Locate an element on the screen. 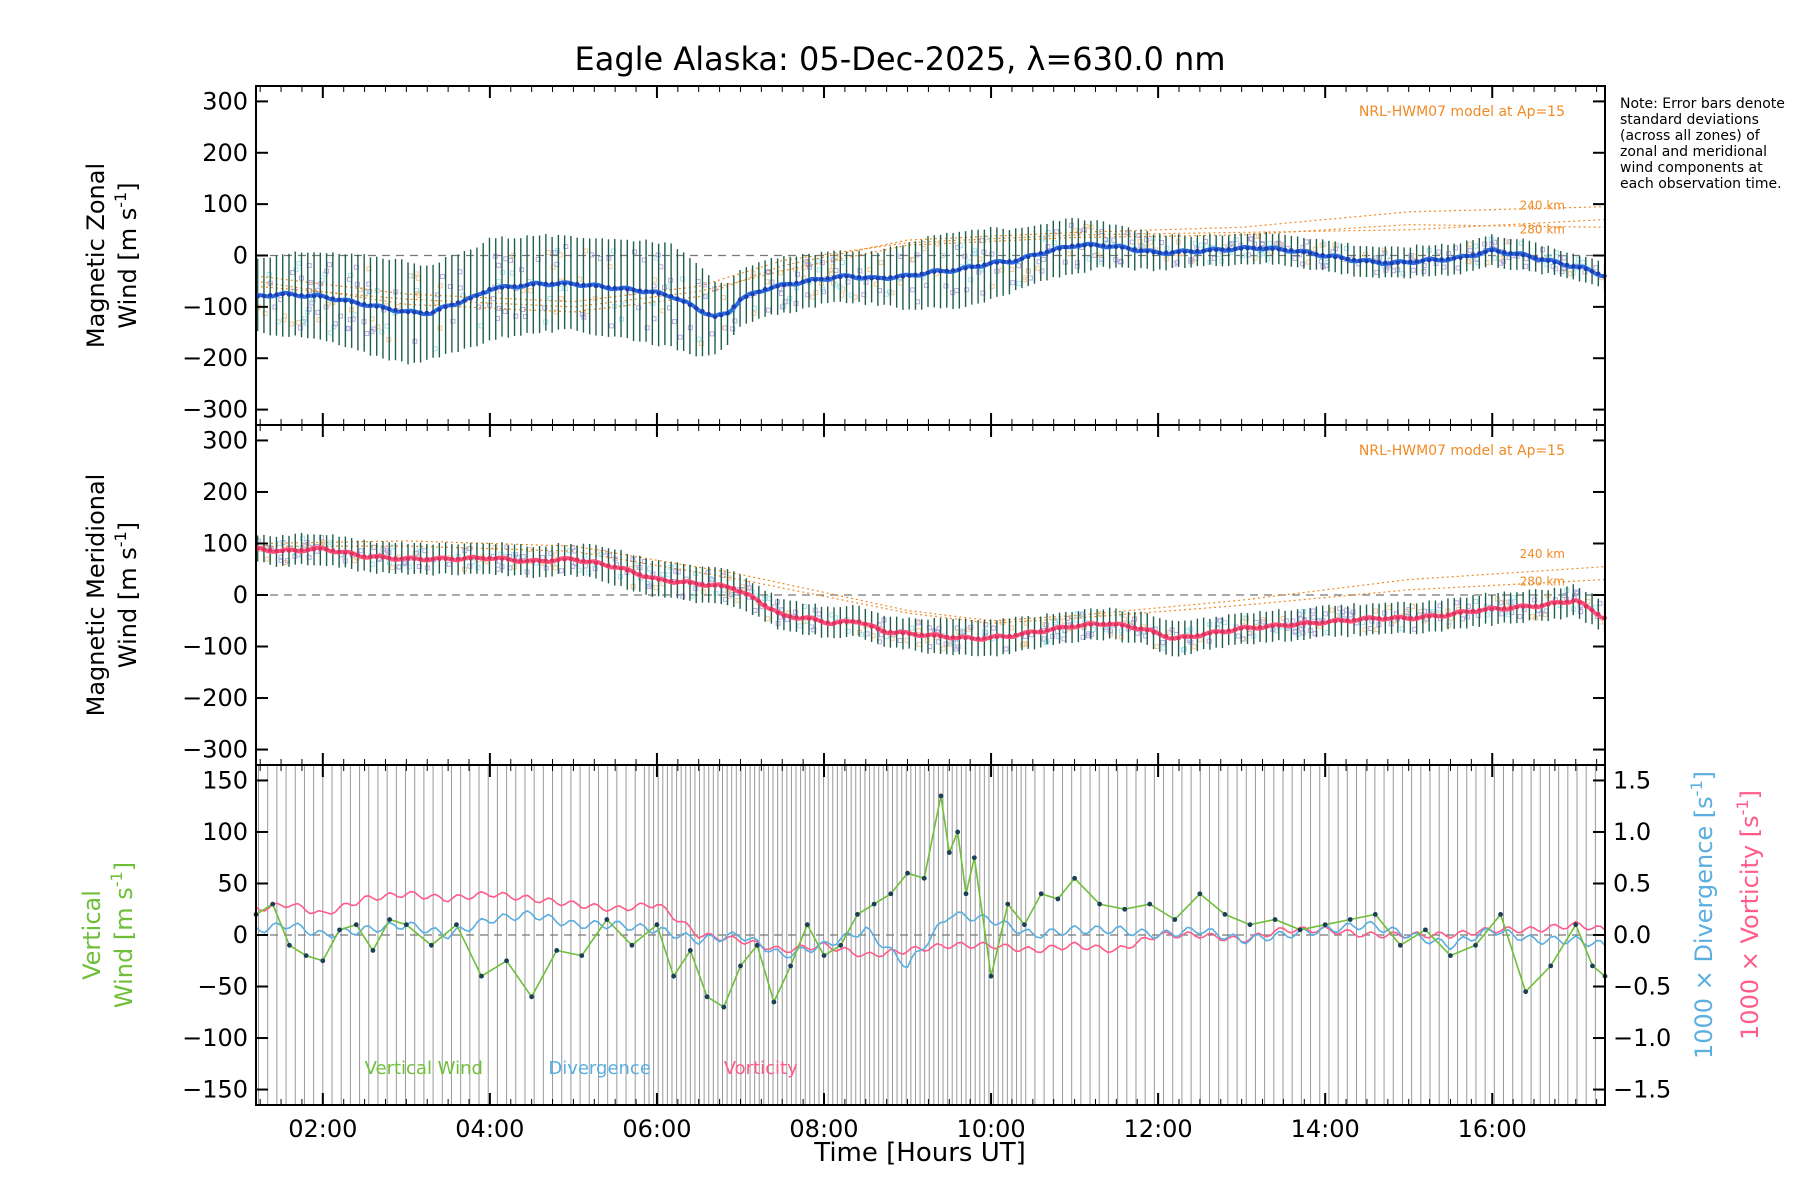 The height and width of the screenshot is (1200, 1800). y-label-line2: Wind [m s-1] is located at coordinates (126, 255).